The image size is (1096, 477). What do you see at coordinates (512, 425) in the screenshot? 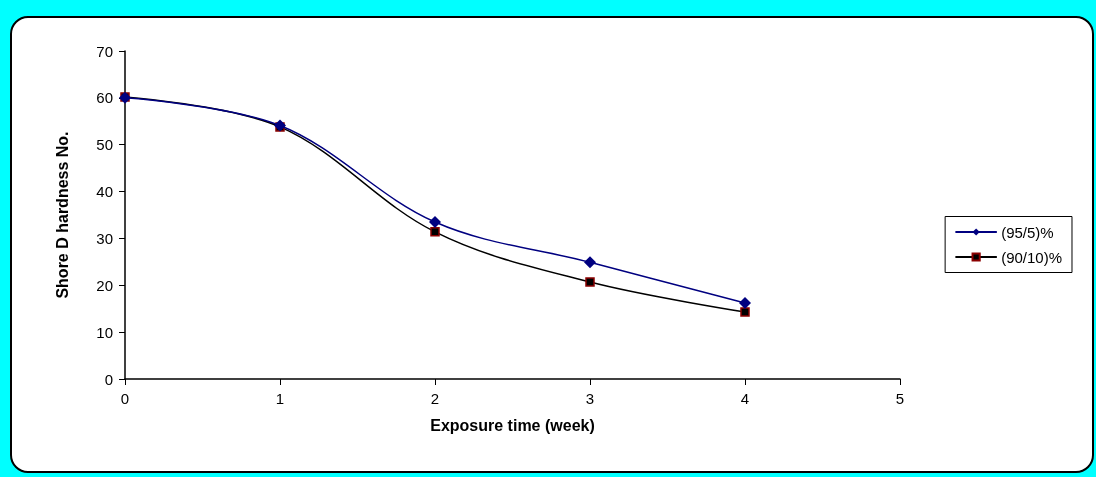
I see `x-axis-title: Exposure time (week)` at bounding box center [512, 425].